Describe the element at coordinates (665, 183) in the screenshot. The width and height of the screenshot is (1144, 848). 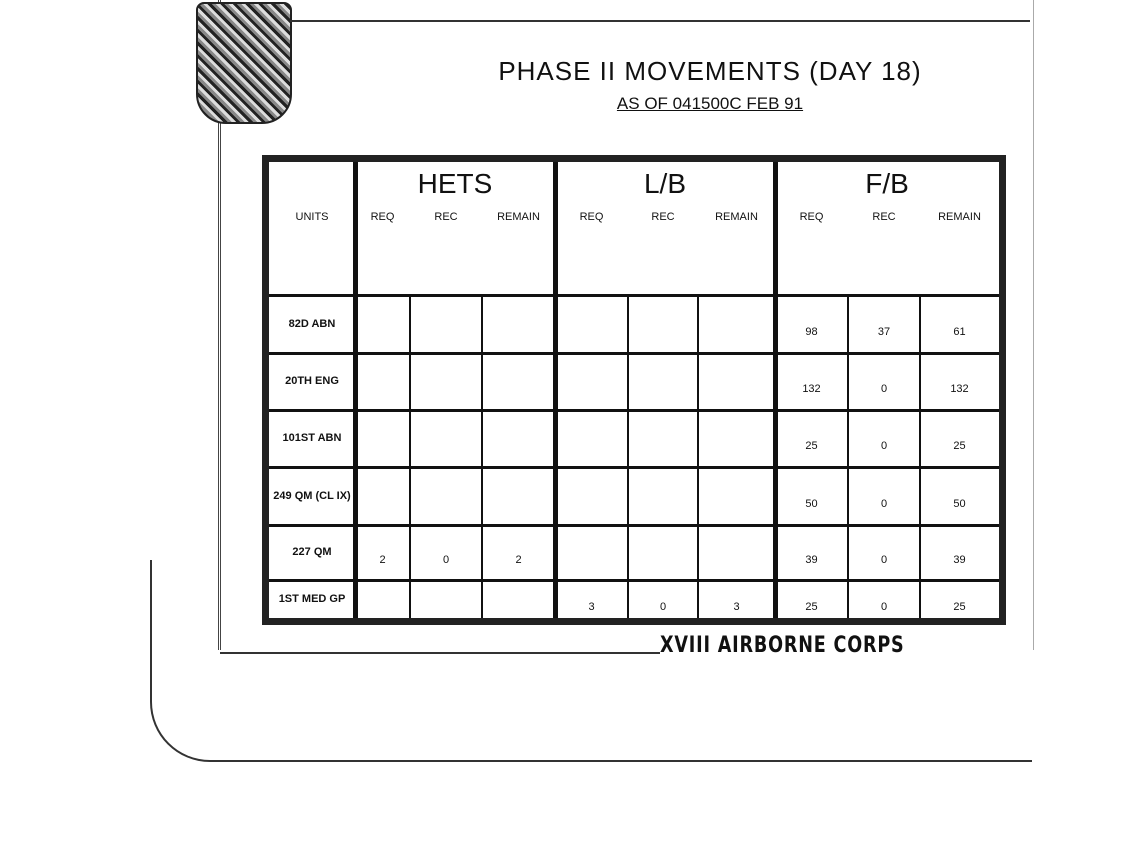
I see `group-header: L/B` at that location.